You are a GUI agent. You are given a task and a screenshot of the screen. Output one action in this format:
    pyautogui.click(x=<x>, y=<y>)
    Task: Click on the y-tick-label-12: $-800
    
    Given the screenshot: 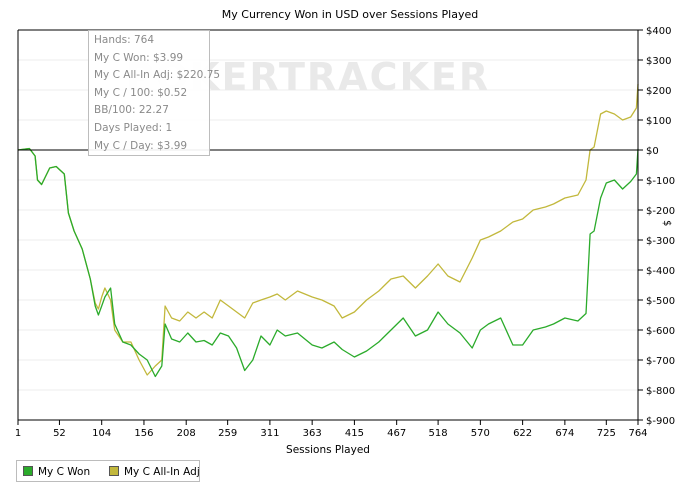 What is the action you would take?
    pyautogui.click(x=660, y=391)
    